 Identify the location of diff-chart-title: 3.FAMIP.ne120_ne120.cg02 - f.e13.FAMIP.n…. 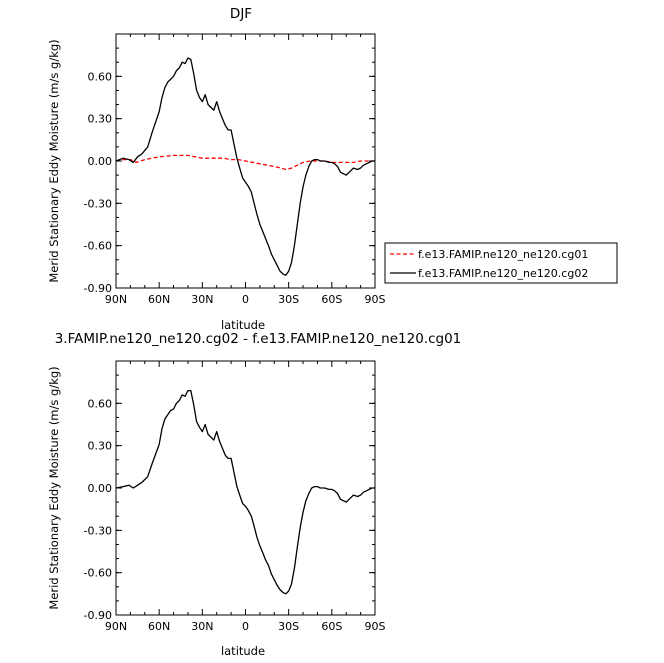
(258, 339).